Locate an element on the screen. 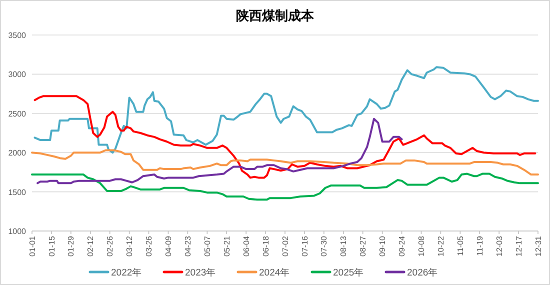 This screenshot has width=550, height=285. x-tick-label: 06-18 is located at coordinates (265, 245).